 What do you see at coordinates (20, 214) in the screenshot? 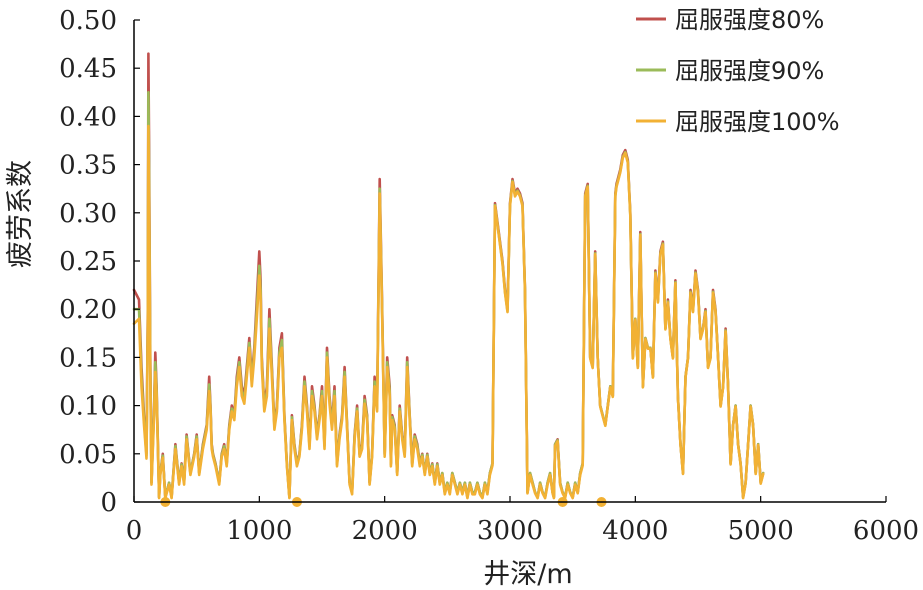
I see `y-axis-title: 疲劳系数` at bounding box center [20, 214].